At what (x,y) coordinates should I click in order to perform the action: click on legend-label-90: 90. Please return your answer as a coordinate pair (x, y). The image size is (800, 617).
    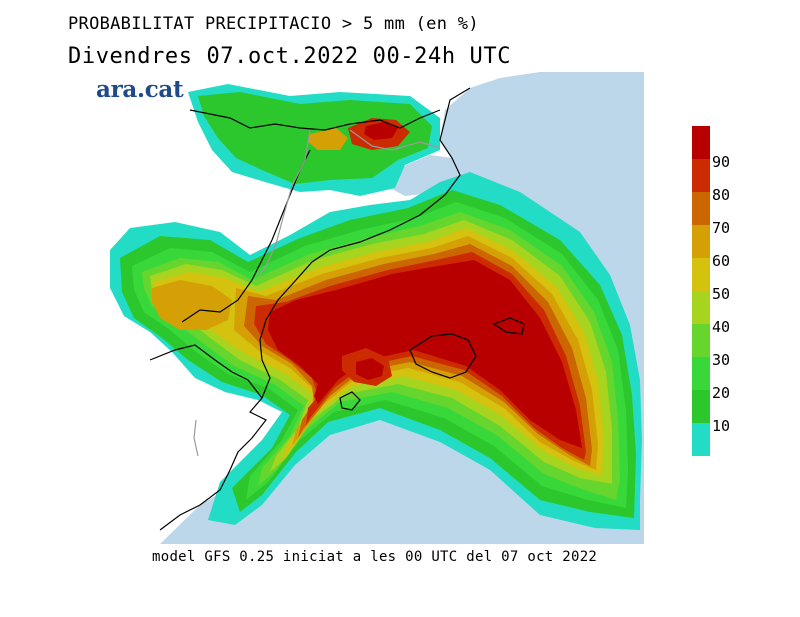
    Looking at the image, I should click on (721, 162).